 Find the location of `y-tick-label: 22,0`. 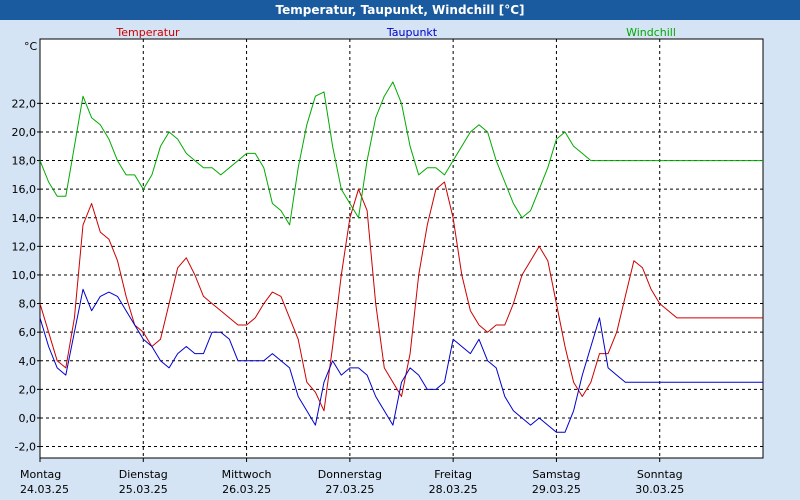

y-tick-label: 22,0 is located at coordinates (24, 103).